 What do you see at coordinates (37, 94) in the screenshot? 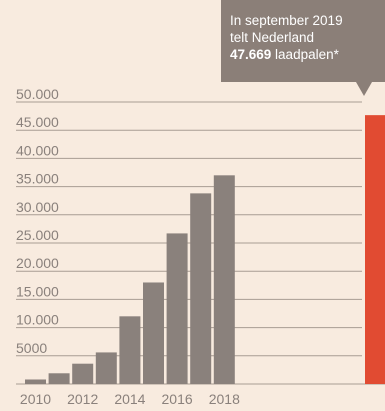
I see `y-tick-label: 50.000` at bounding box center [37, 94].